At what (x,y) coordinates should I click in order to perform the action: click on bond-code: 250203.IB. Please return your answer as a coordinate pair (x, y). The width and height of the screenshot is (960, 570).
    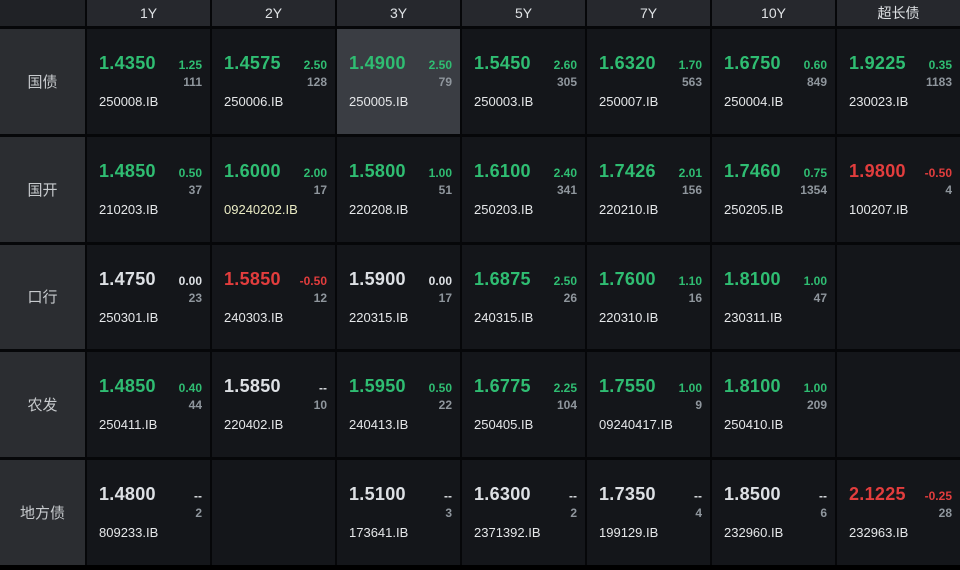
    Looking at the image, I should click on (504, 209).